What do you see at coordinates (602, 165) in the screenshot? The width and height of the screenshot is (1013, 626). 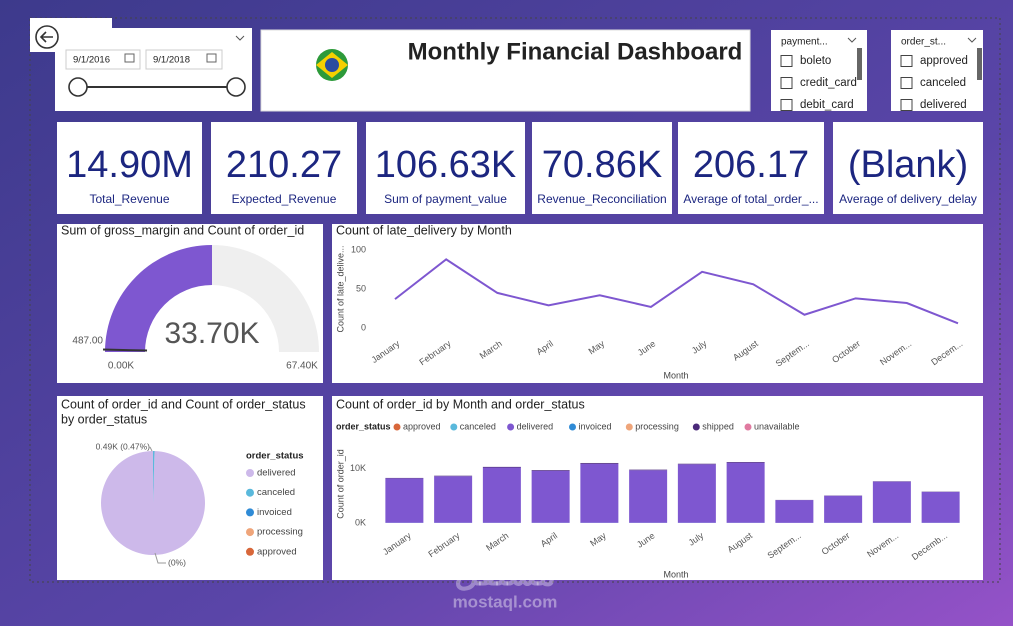 I see `kpi-value: 70.86K` at bounding box center [602, 165].